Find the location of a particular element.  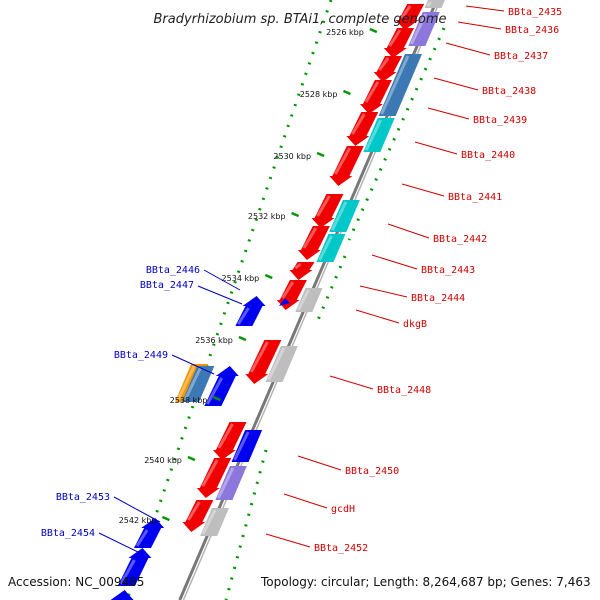

cog-feature-orange-shade is located at coordinates (186, 383).